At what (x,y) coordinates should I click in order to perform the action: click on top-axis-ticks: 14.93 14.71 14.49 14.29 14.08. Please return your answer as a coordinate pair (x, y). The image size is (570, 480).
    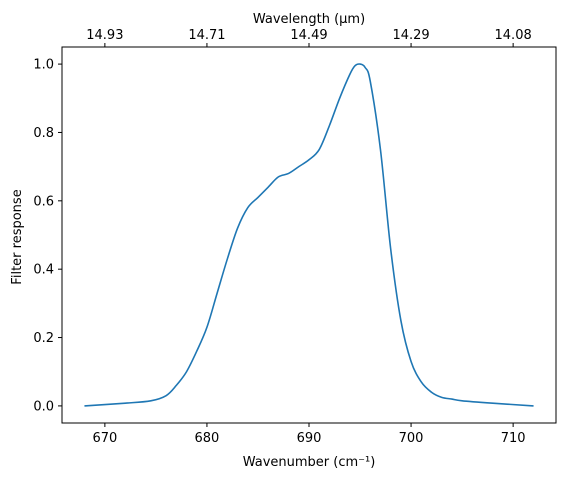
    Looking at the image, I should click on (309, 37).